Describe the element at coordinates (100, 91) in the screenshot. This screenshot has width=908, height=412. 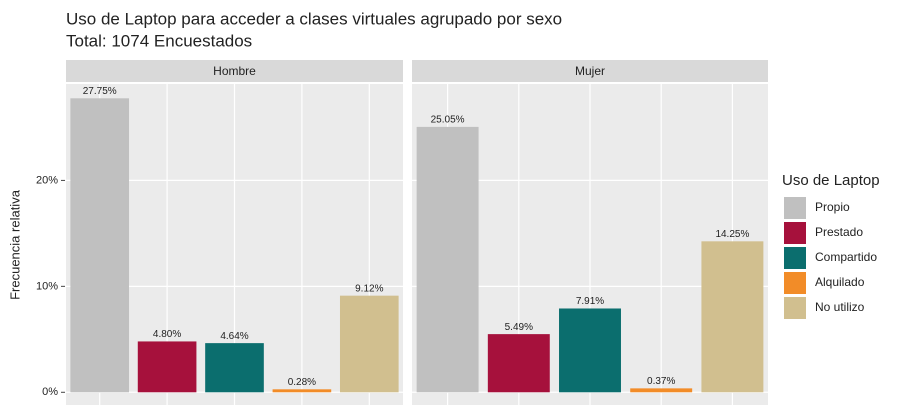
I see `data-label: 27.75%` at that location.